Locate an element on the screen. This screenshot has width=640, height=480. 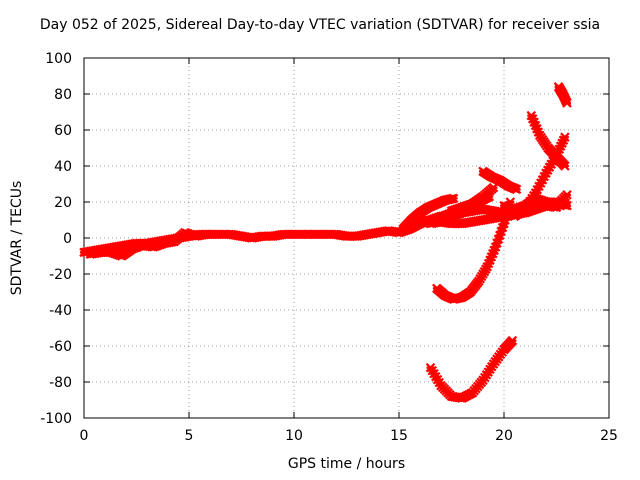
y-tick-label: -100 is located at coordinates (56, 419).